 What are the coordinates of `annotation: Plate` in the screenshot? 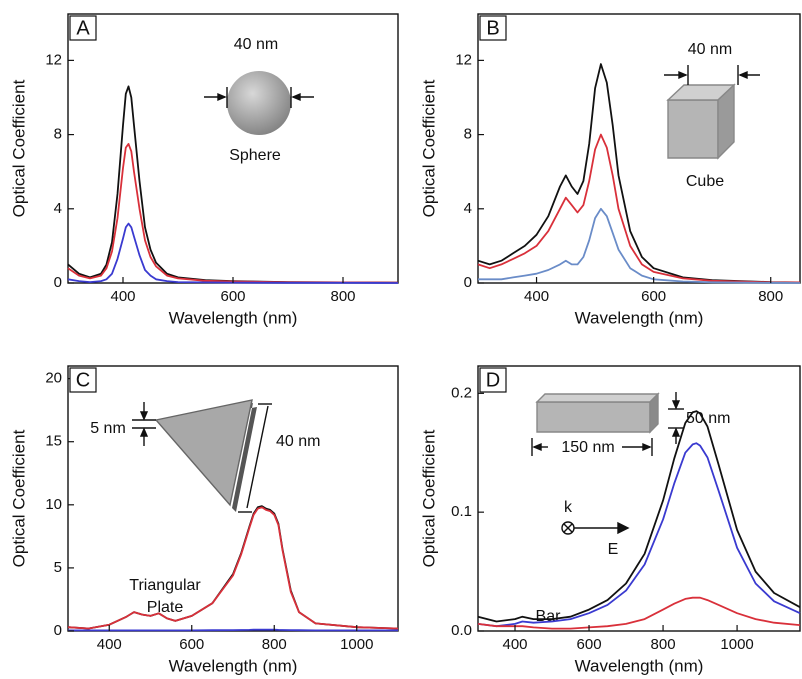 It's located at (165, 607).